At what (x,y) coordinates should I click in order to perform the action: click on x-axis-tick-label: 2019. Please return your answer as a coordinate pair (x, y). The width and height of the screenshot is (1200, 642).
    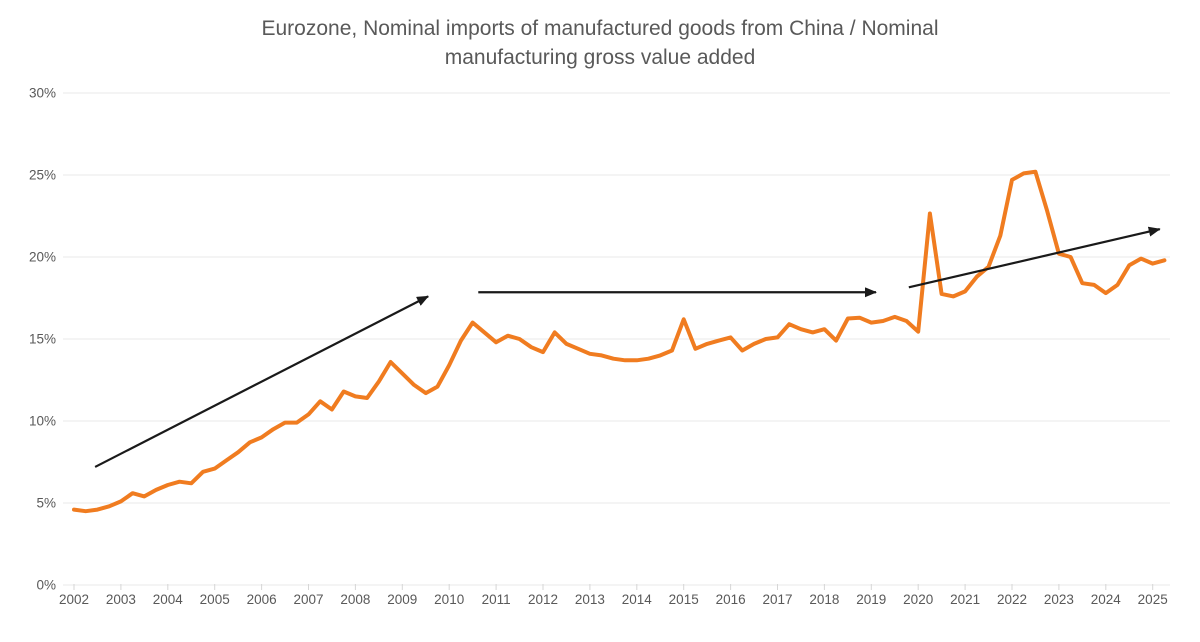
    Looking at the image, I should click on (871, 599).